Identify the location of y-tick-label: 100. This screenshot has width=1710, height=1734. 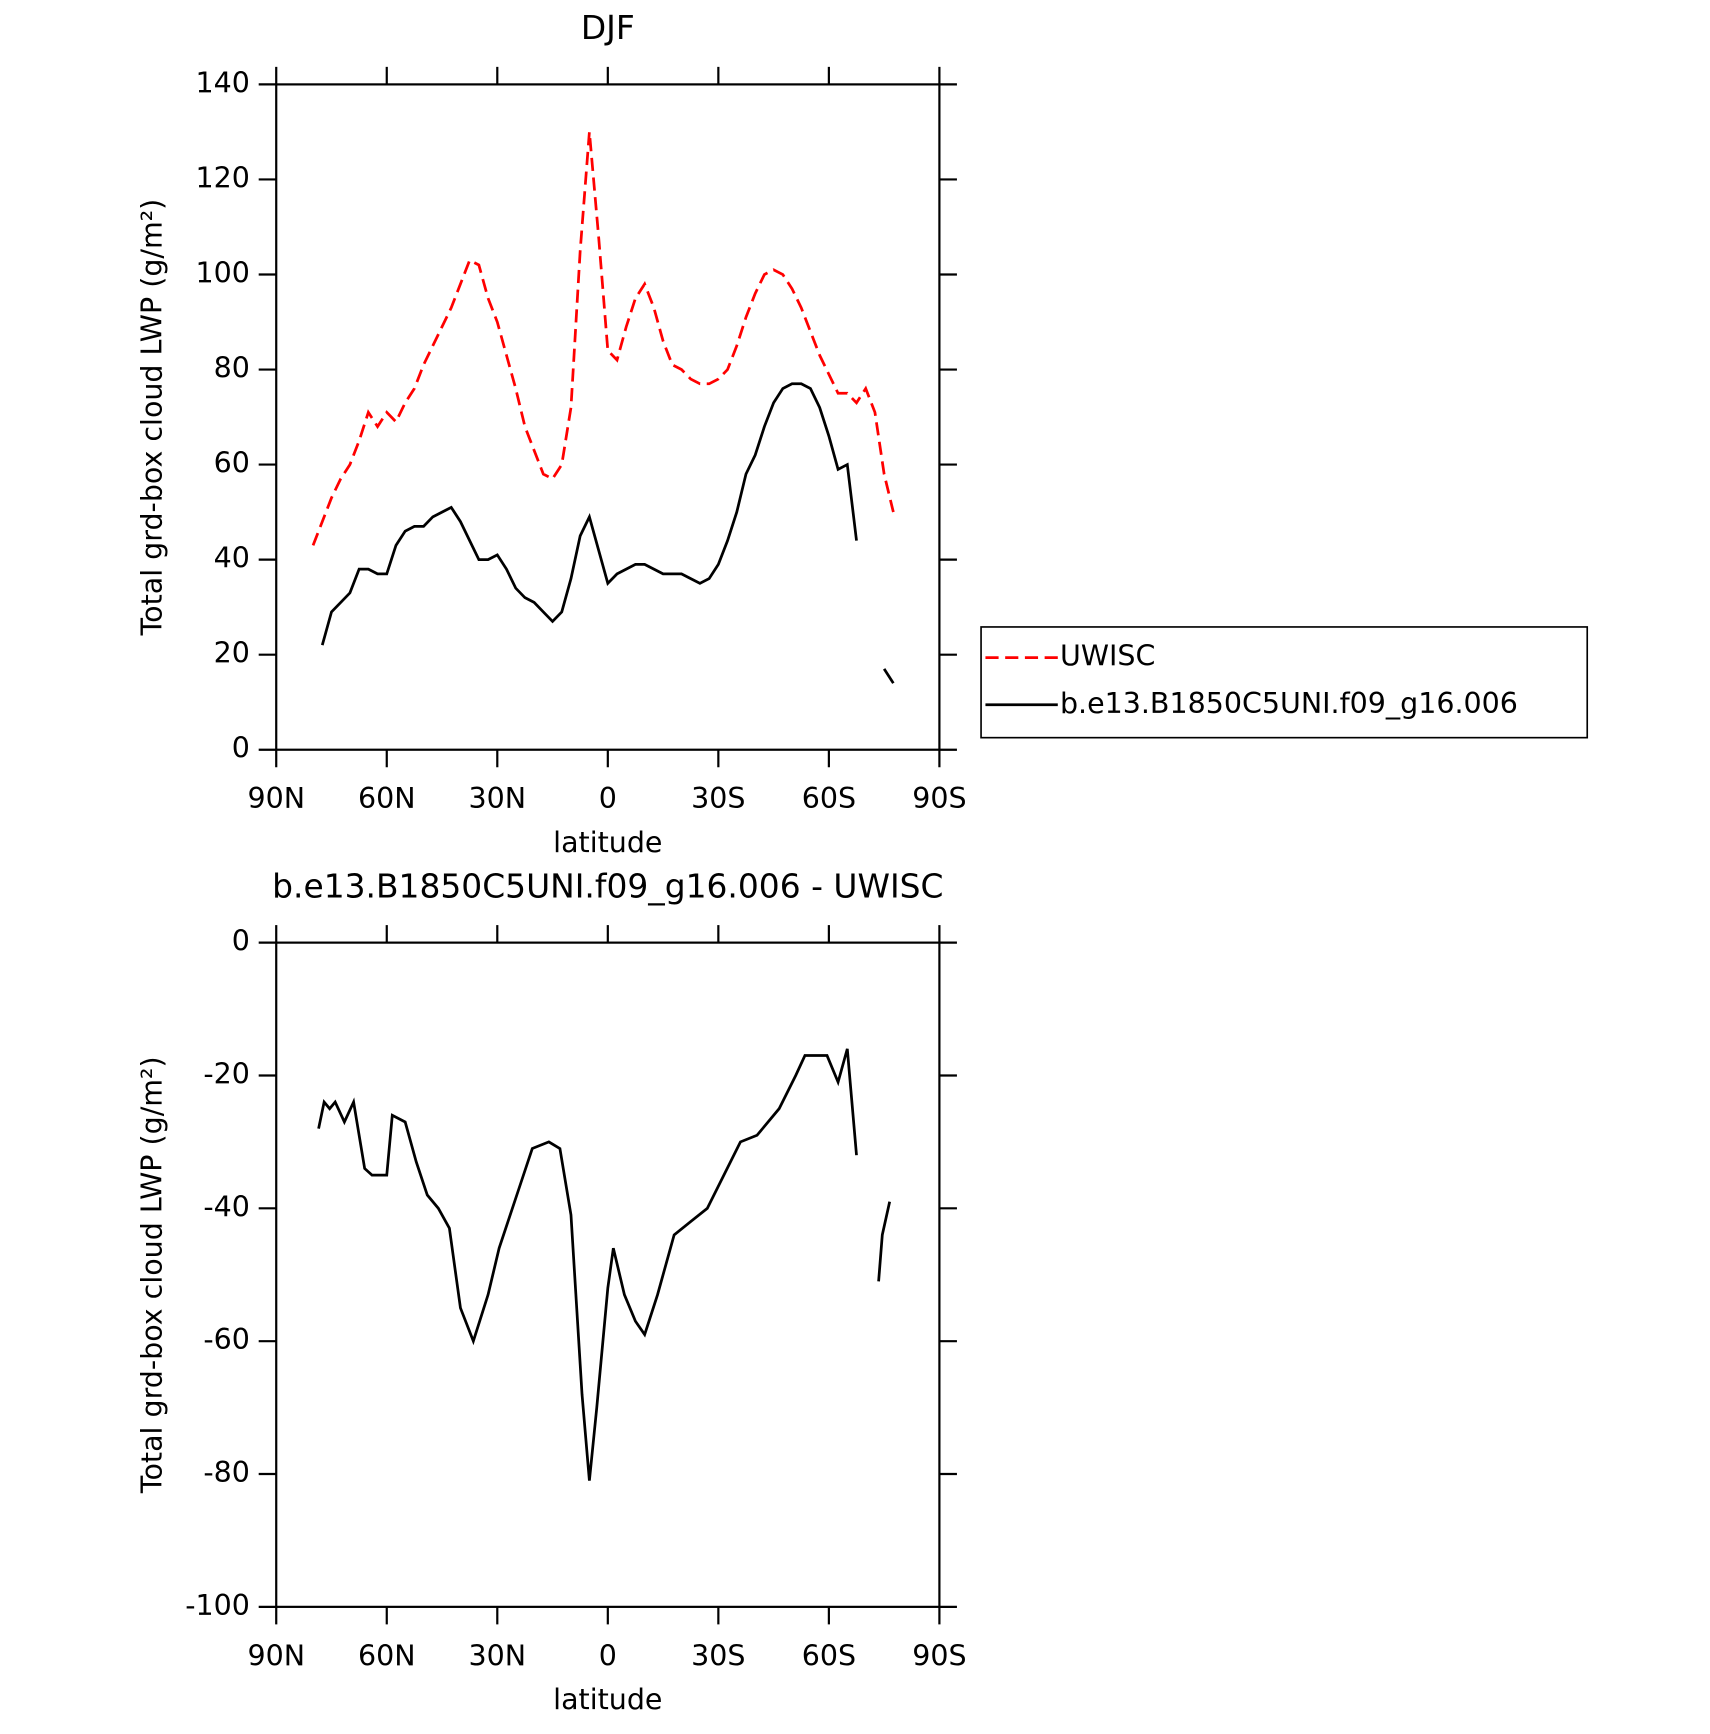
(223, 272).